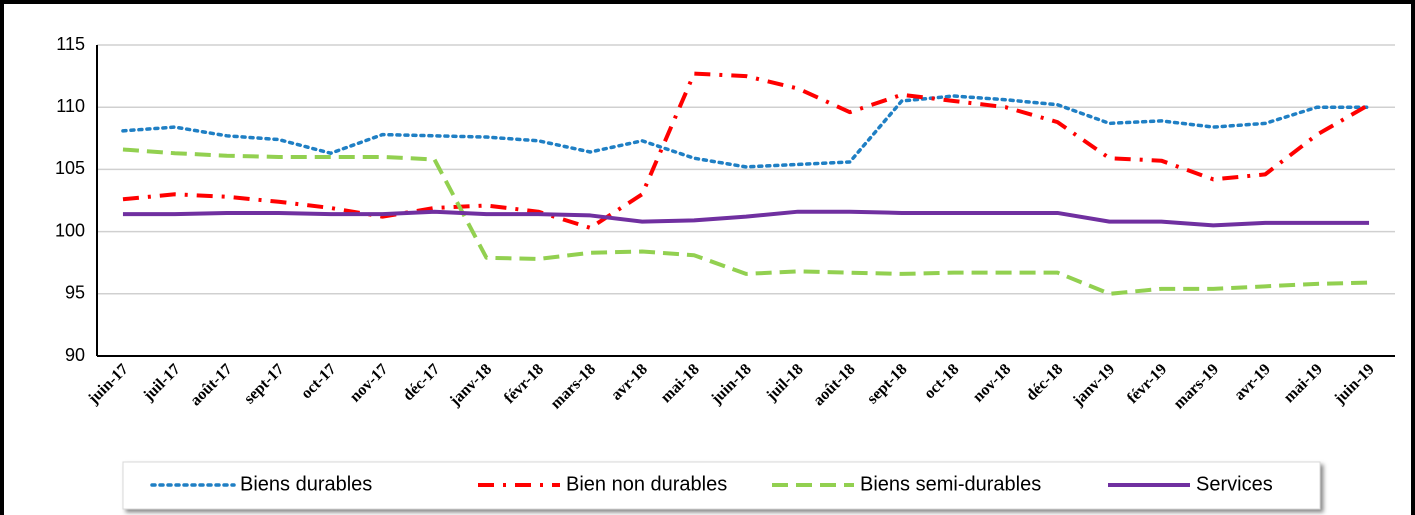 This screenshot has height=515, width=1415. I want to click on legend-label: Biens durables, so click(306, 484).